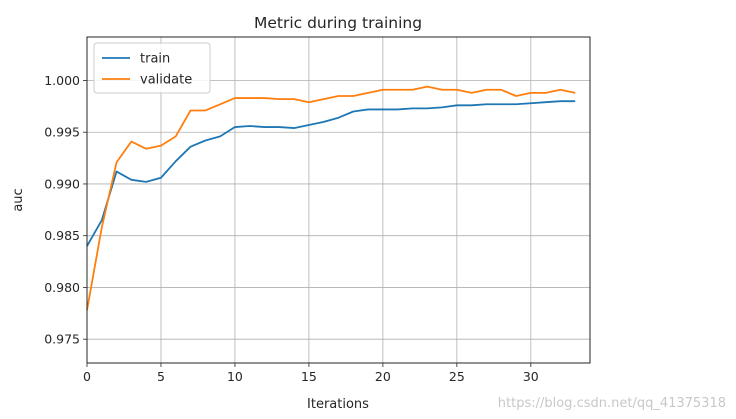  What do you see at coordinates (457, 376) in the screenshot?
I see `x-tick-label: 25` at bounding box center [457, 376].